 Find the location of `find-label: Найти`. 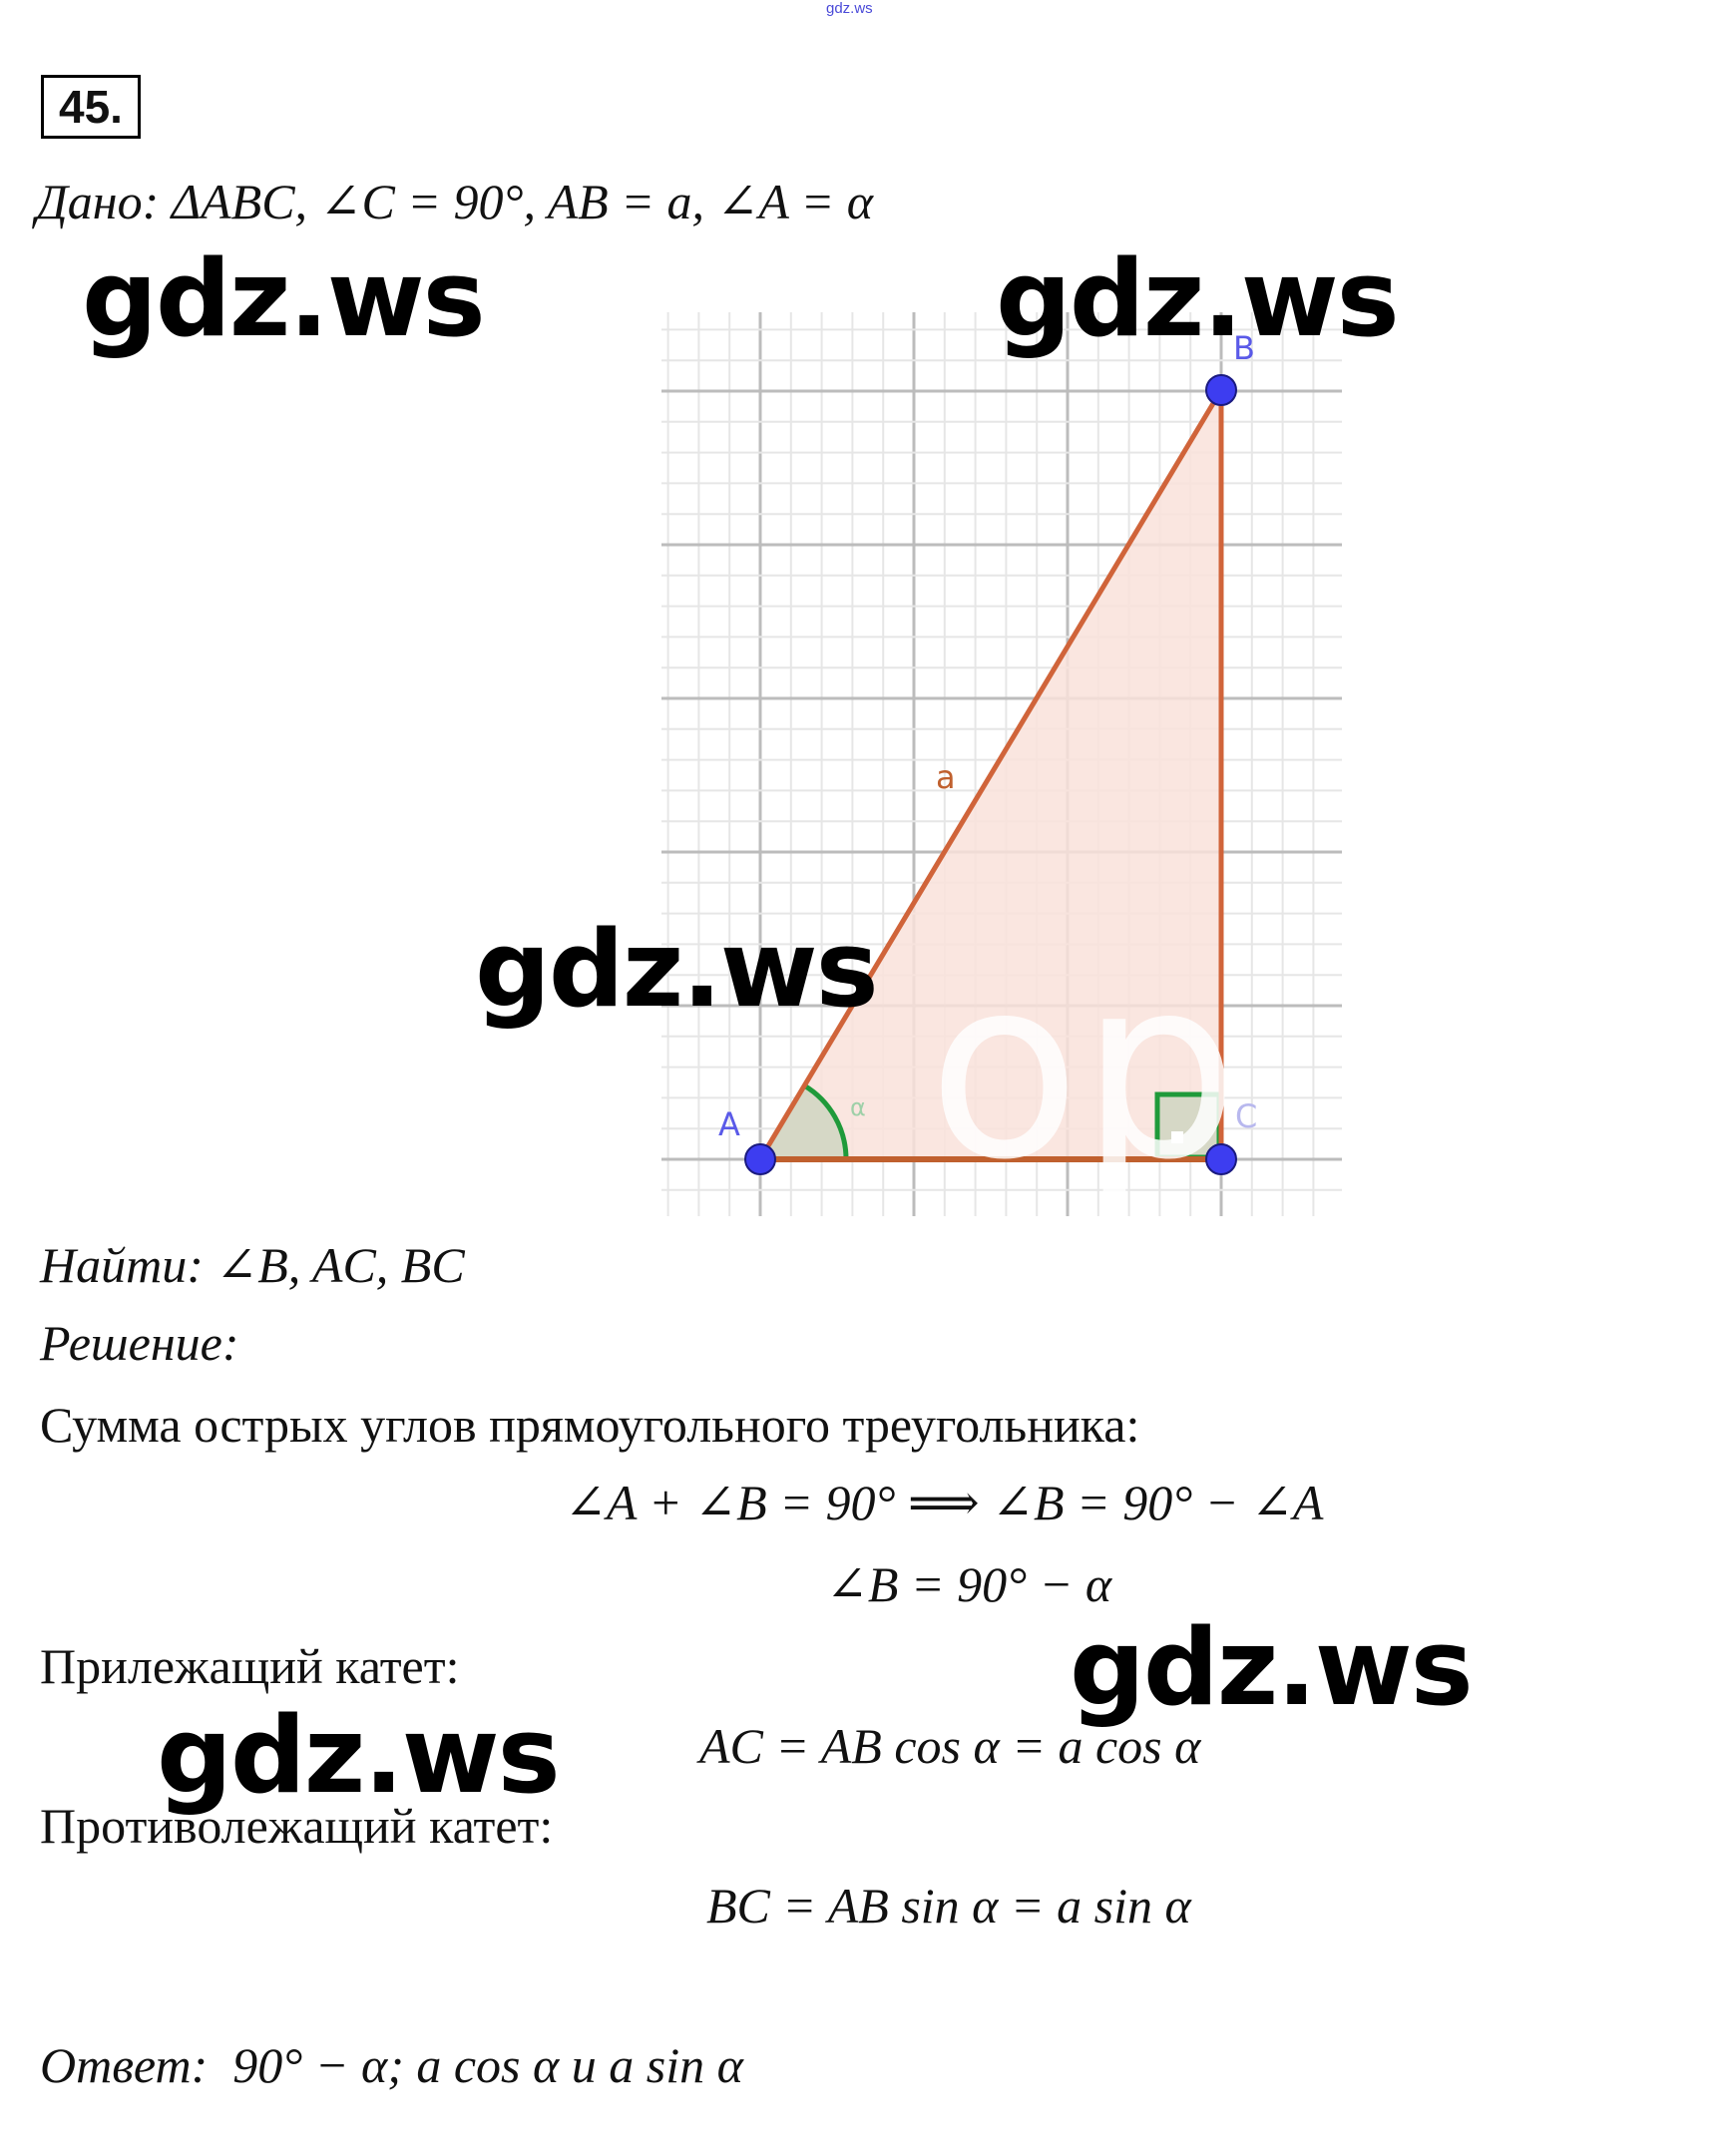

find-label: Найти is located at coordinates (114, 1265).